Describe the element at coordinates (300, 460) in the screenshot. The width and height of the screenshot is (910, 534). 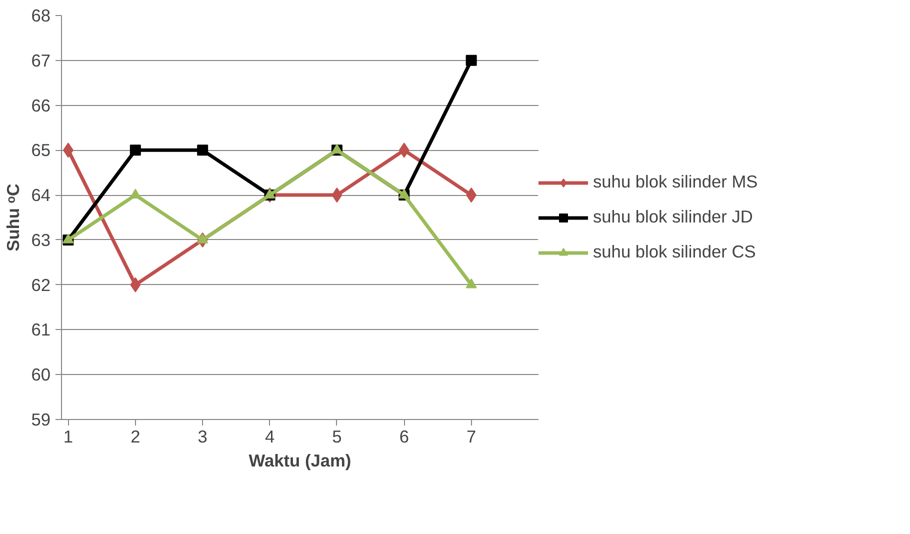
I see `x-axis-title: Waktu (Jam)` at that location.